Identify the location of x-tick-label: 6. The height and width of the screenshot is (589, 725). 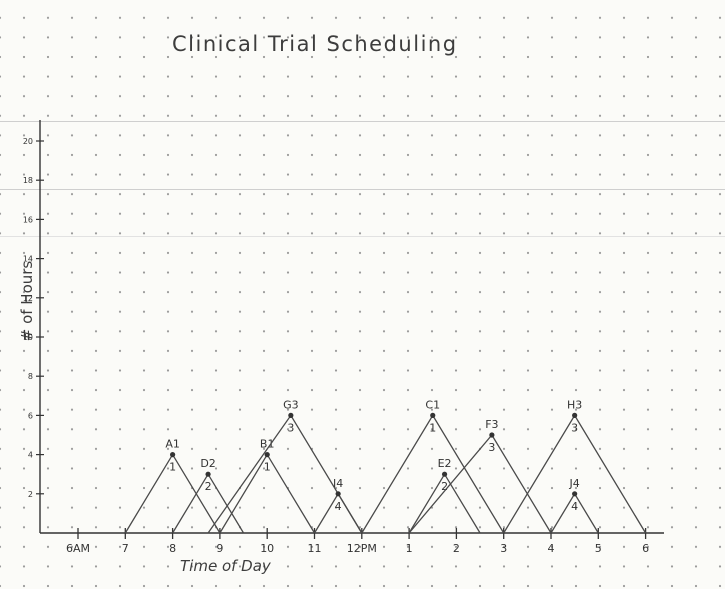
(645, 548).